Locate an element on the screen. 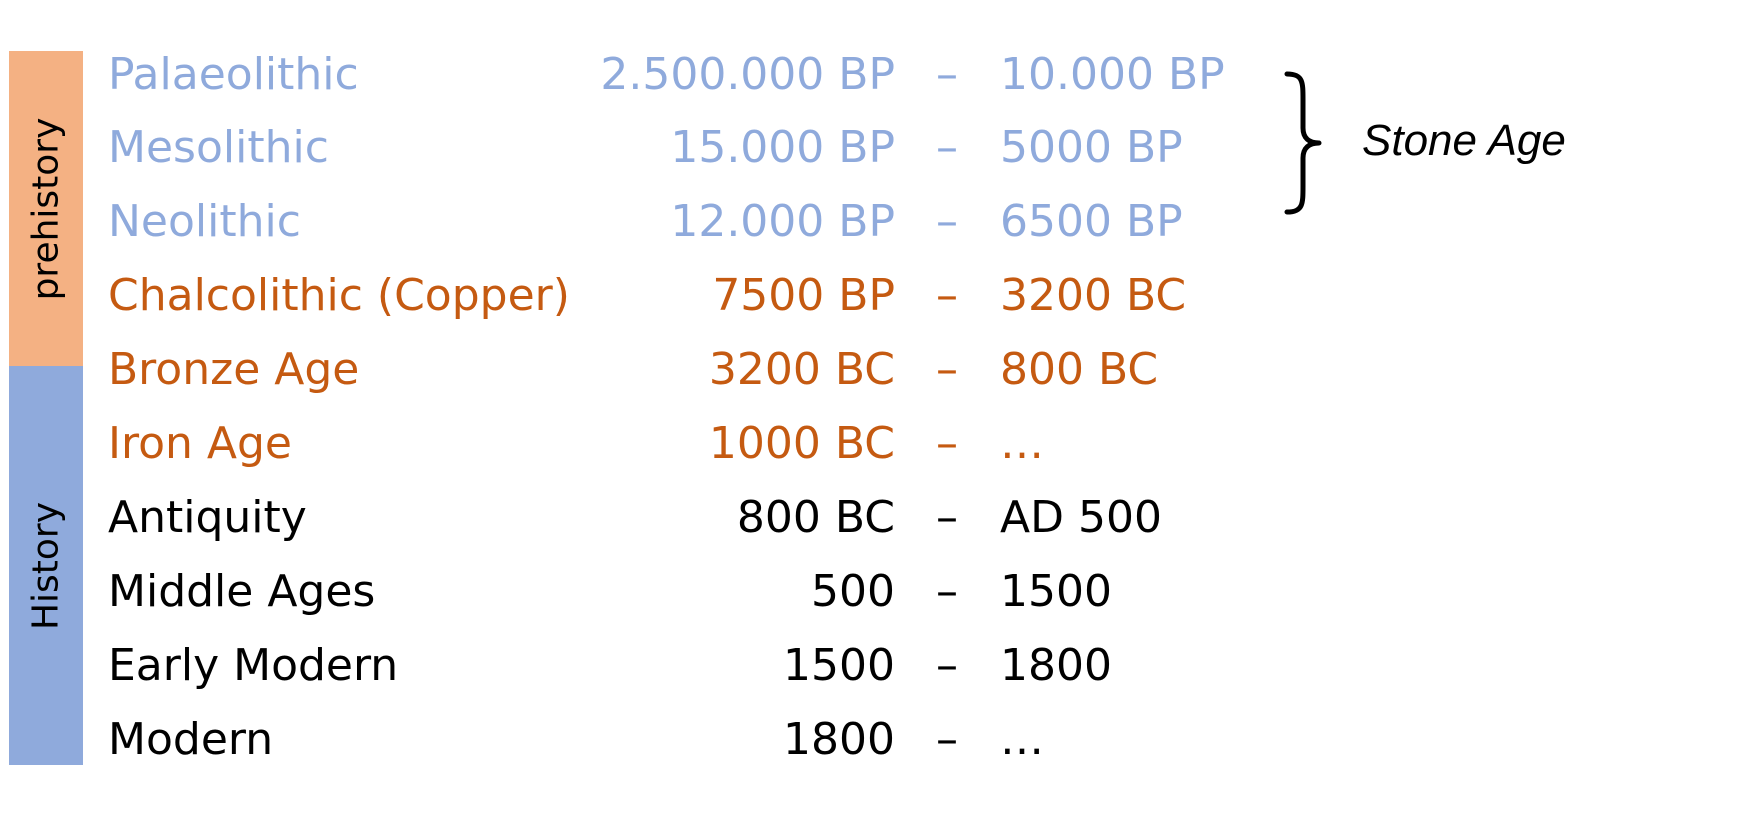  period-row: Palaeolithic 2.500.000 BP – 10.000 BP is located at coordinates (869, 75).